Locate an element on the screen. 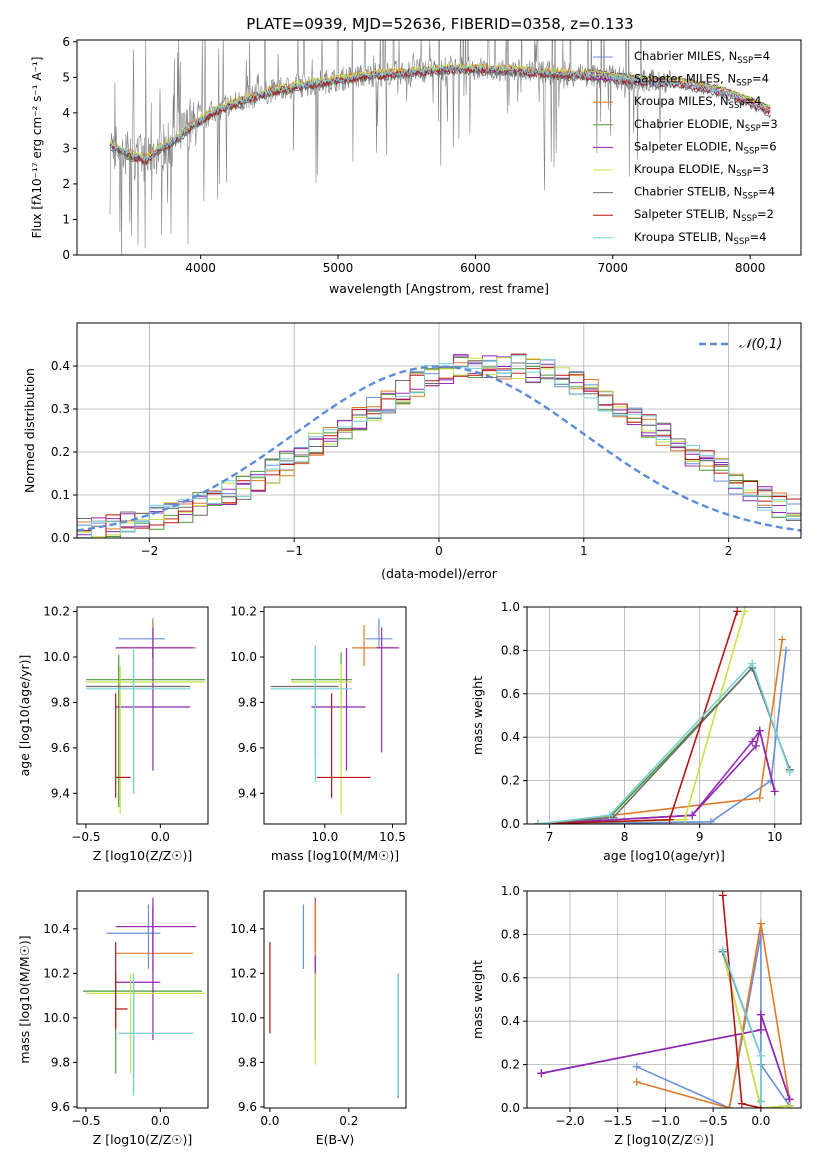 This screenshot has width=819, height=1170. y-tick-label: 3 is located at coordinates (66, 148).